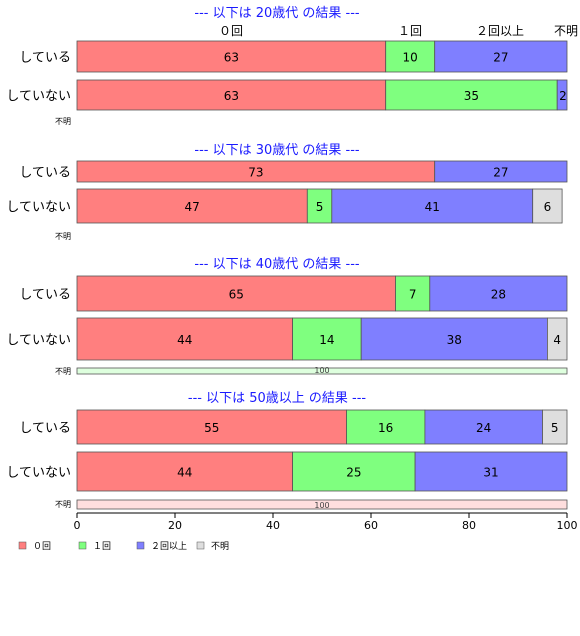 This screenshot has height=636, width=580. Describe the element at coordinates (255, 173) in the screenshot. I see `data-label: 73` at that location.